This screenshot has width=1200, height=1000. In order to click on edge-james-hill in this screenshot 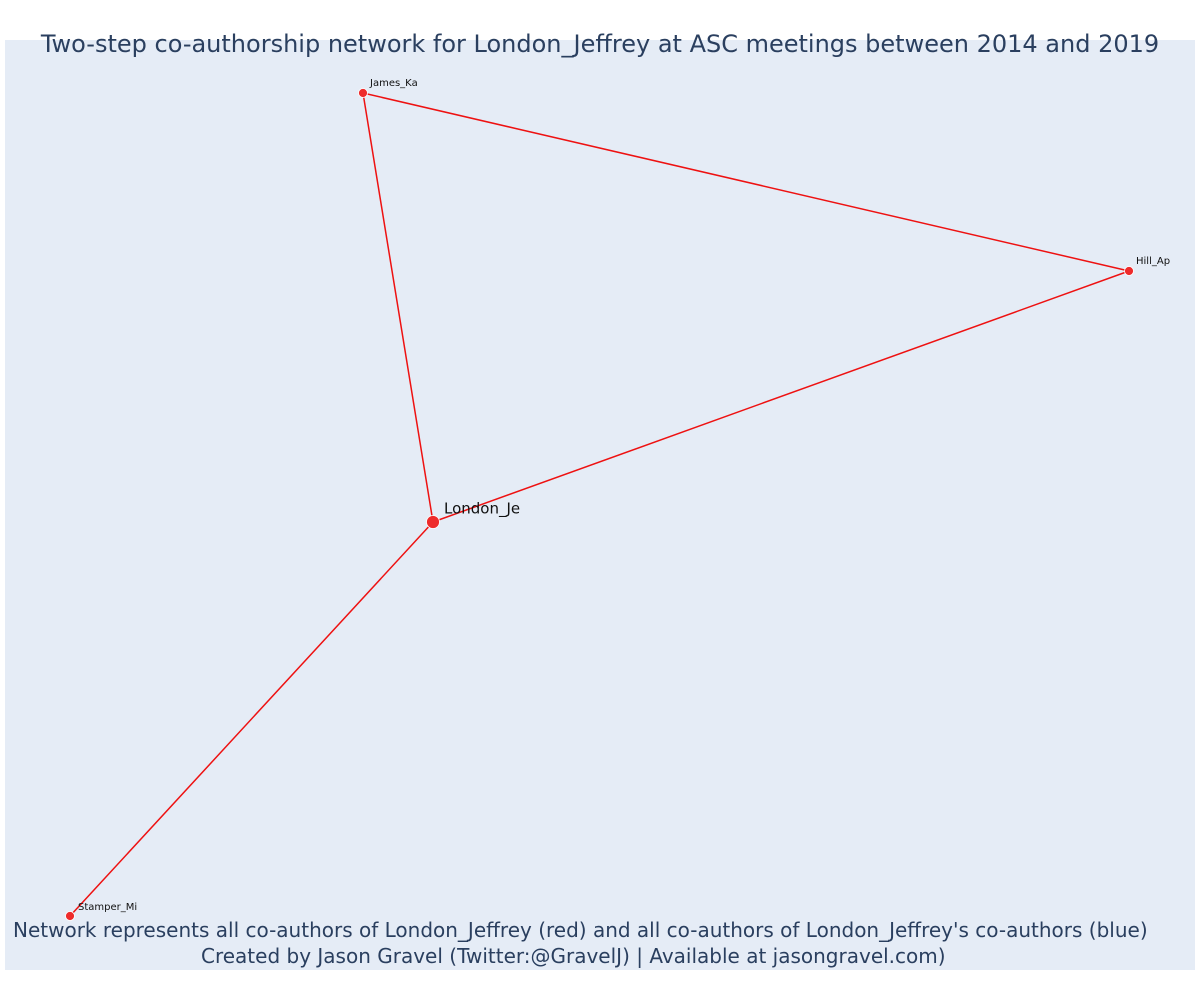, I will do `click(746, 182)`.